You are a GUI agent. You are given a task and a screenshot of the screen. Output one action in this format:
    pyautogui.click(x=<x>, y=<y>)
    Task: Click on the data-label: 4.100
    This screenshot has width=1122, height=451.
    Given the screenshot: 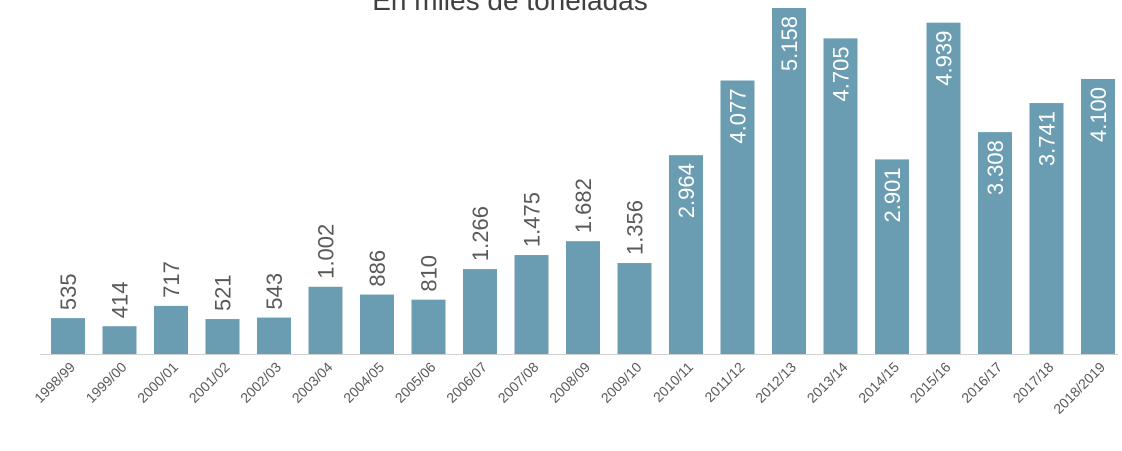 What is the action you would take?
    pyautogui.click(x=1098, y=114)
    